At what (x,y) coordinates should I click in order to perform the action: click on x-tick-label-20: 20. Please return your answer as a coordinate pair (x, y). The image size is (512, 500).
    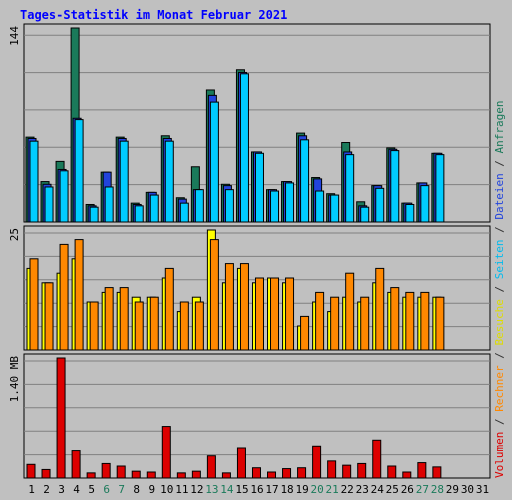
    Looking at the image, I should click on (317, 489).